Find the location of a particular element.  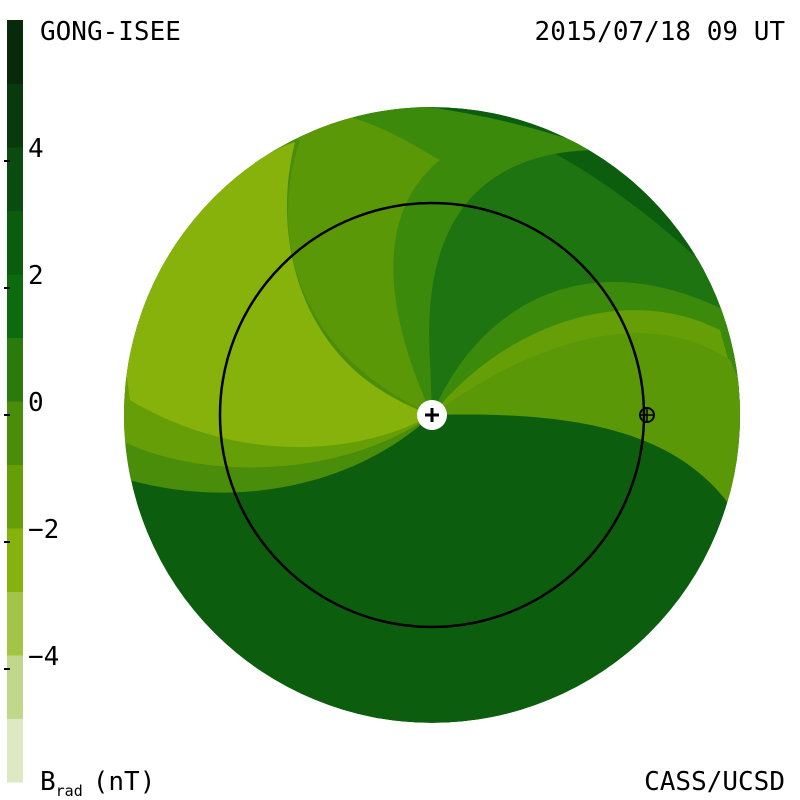

colorbar-tick-label: 4 is located at coordinates (36, 149).